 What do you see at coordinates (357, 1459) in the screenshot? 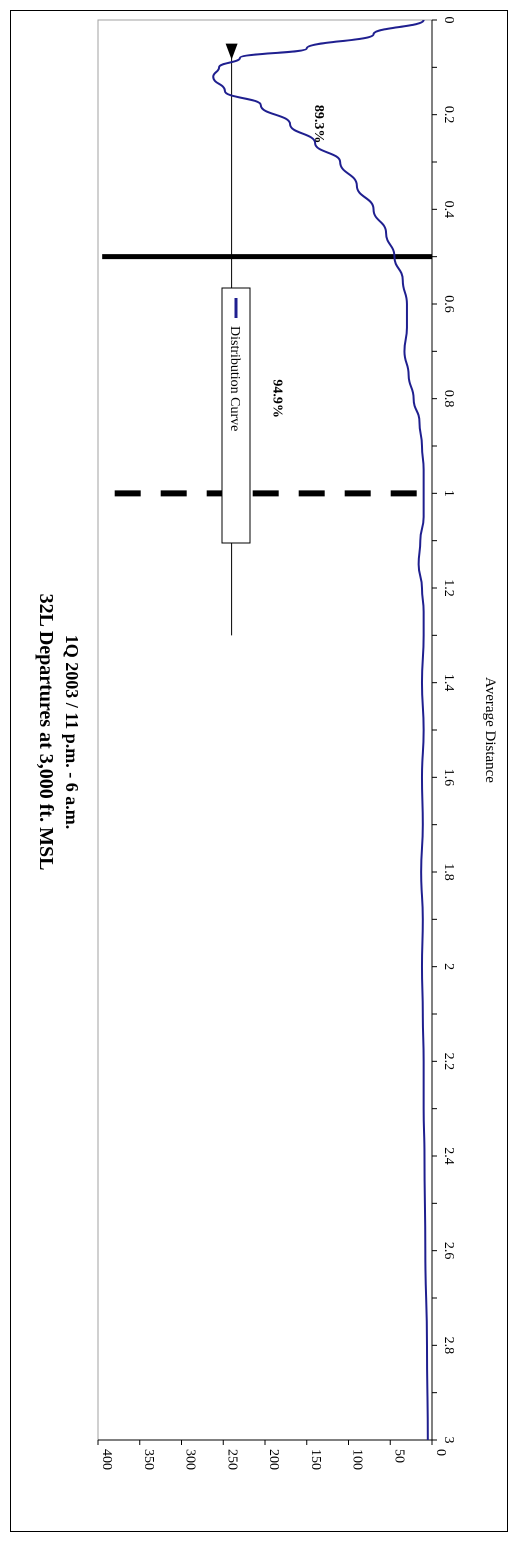
I see `y-tick-label: 100` at bounding box center [357, 1459].